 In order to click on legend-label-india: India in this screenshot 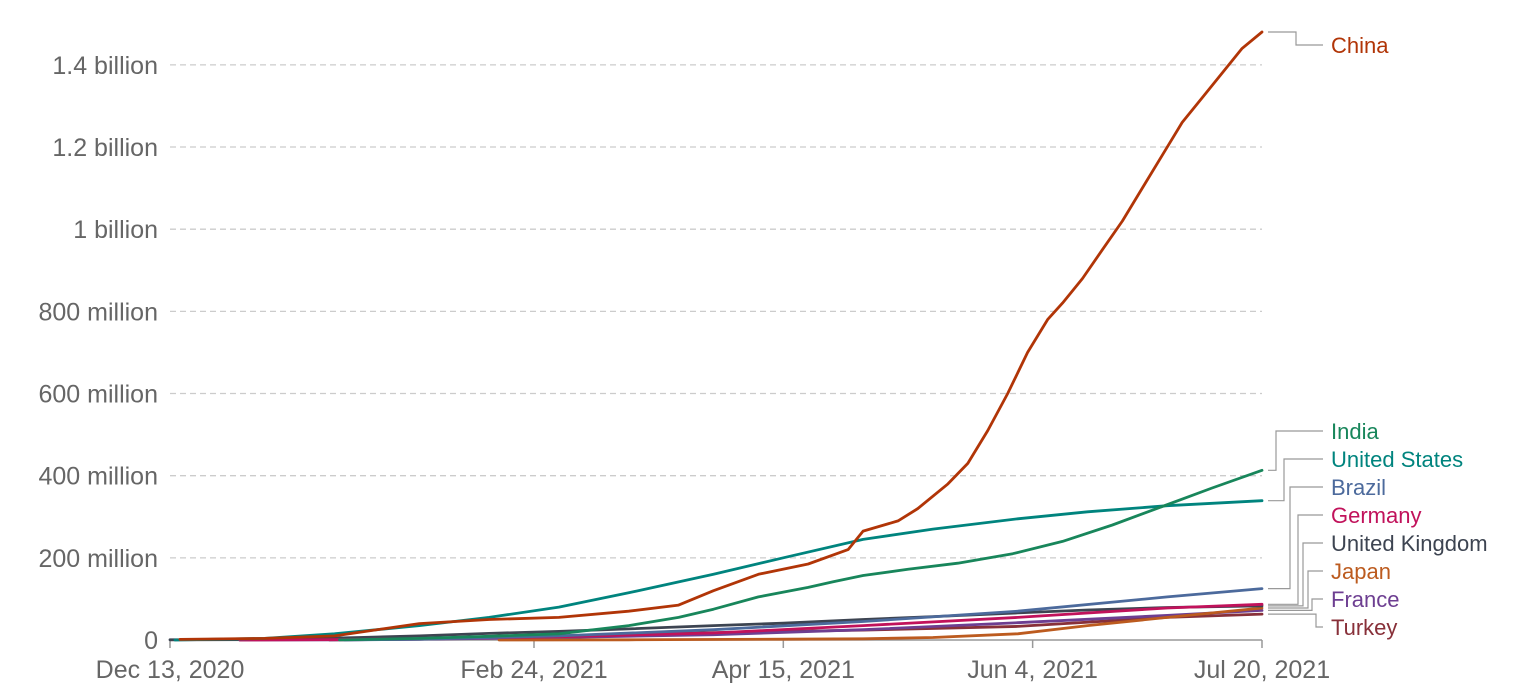, I will do `click(1355, 431)`.